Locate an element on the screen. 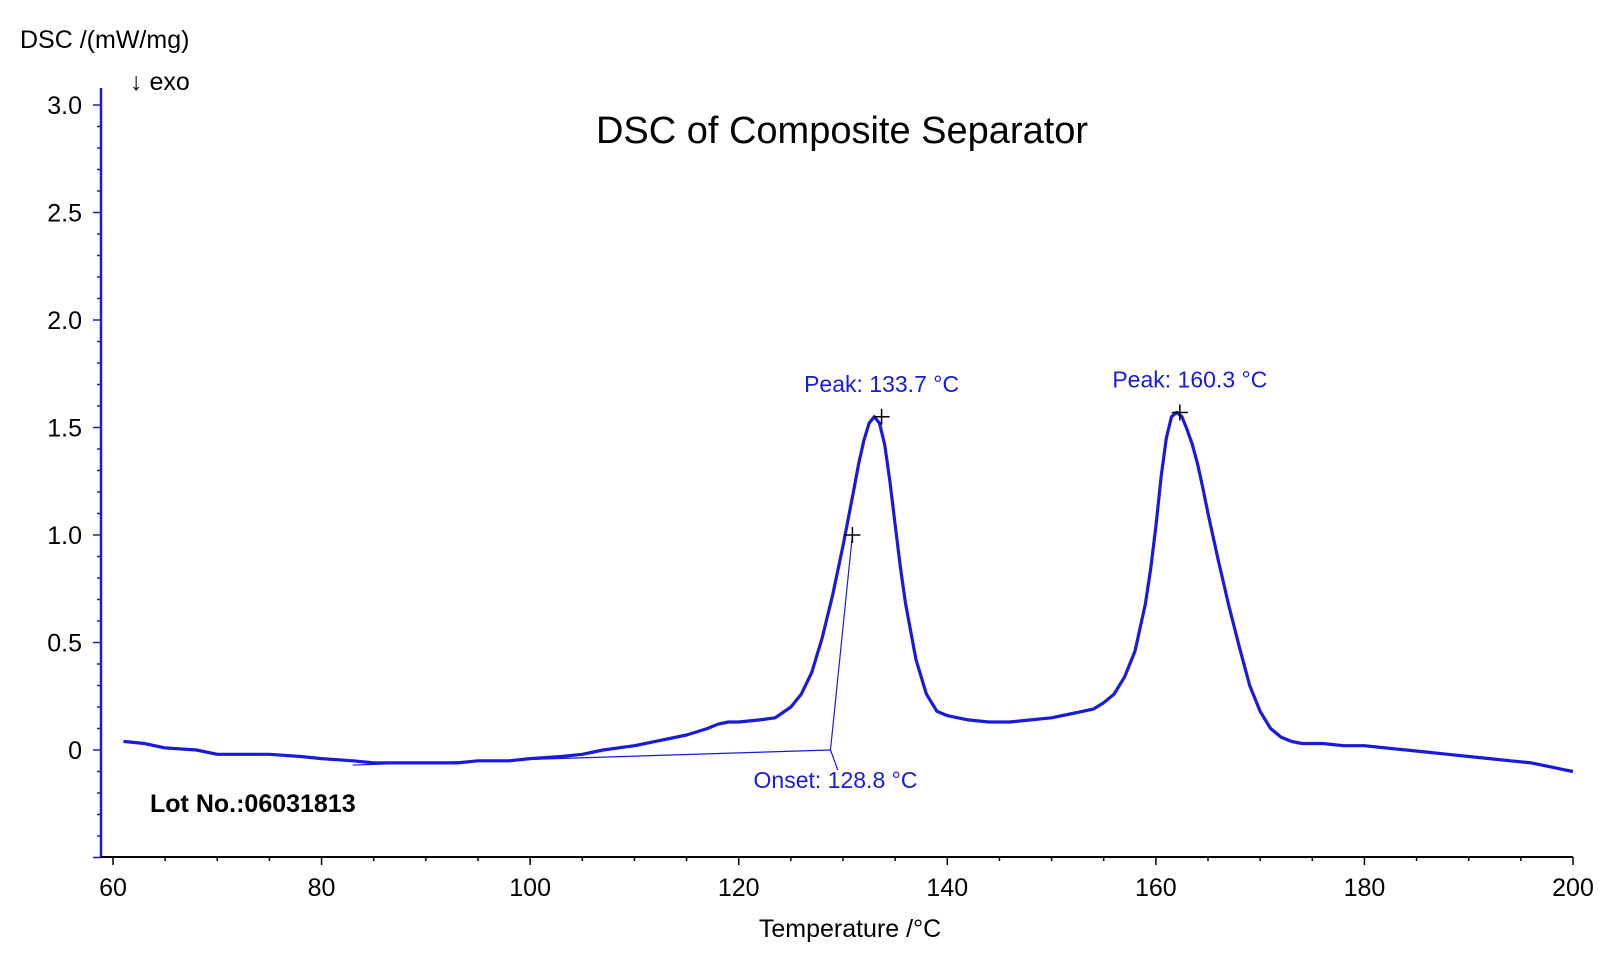 The height and width of the screenshot is (971, 1619). y-tick-label: 3.0 is located at coordinates (64, 106).